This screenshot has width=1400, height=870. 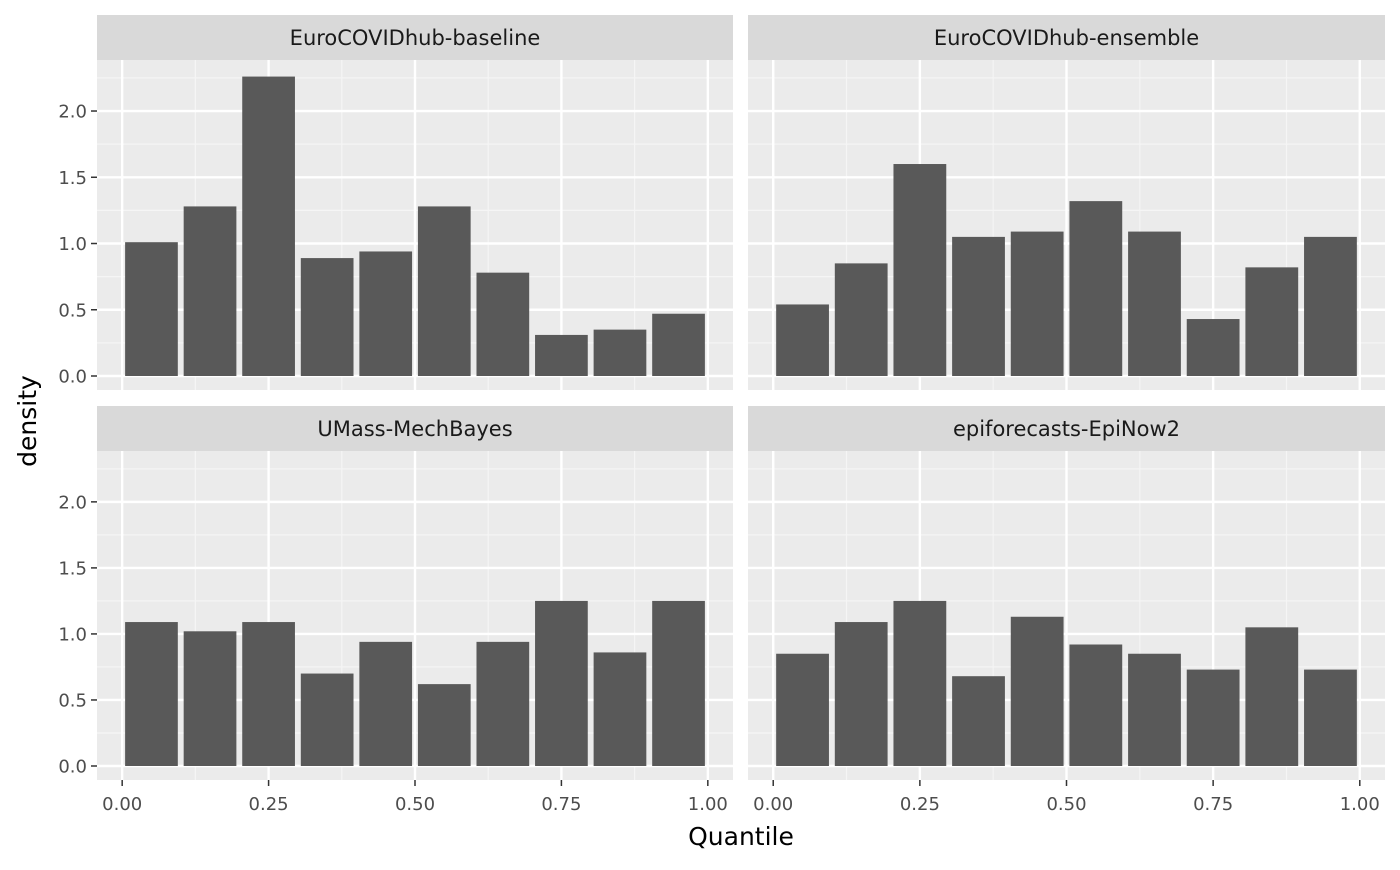 I want to click on facet-title: UMass-MechBayes, so click(x=414, y=429).